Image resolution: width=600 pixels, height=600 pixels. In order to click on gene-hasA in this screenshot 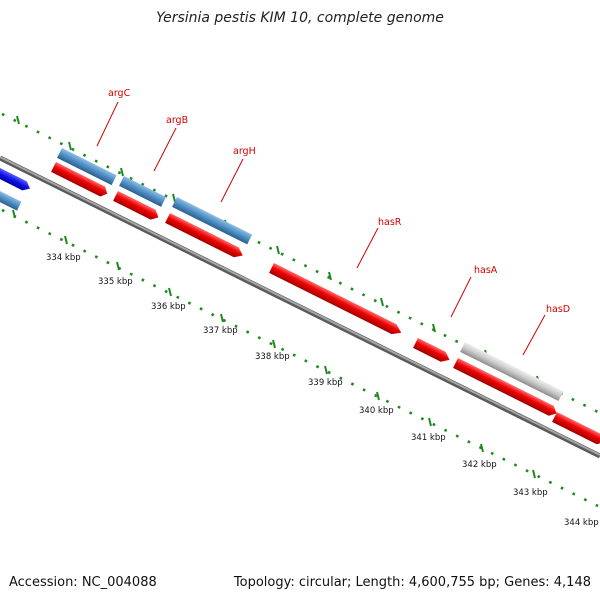, I will do `click(432, 351)`.